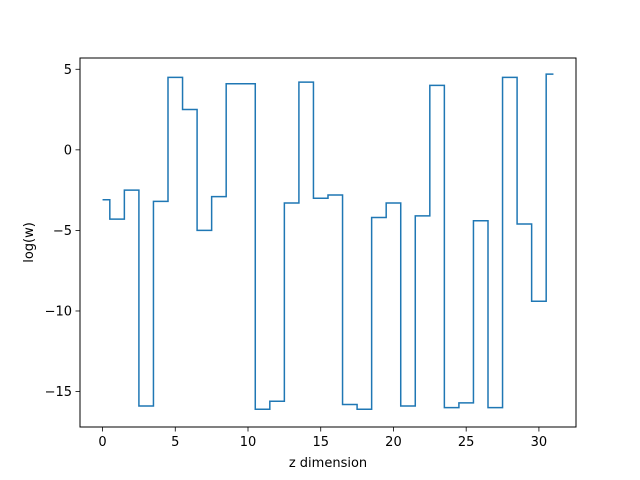 The height and width of the screenshot is (480, 640). Describe the element at coordinates (58, 392) in the screenshot. I see `y-tick-label: −15` at that location.